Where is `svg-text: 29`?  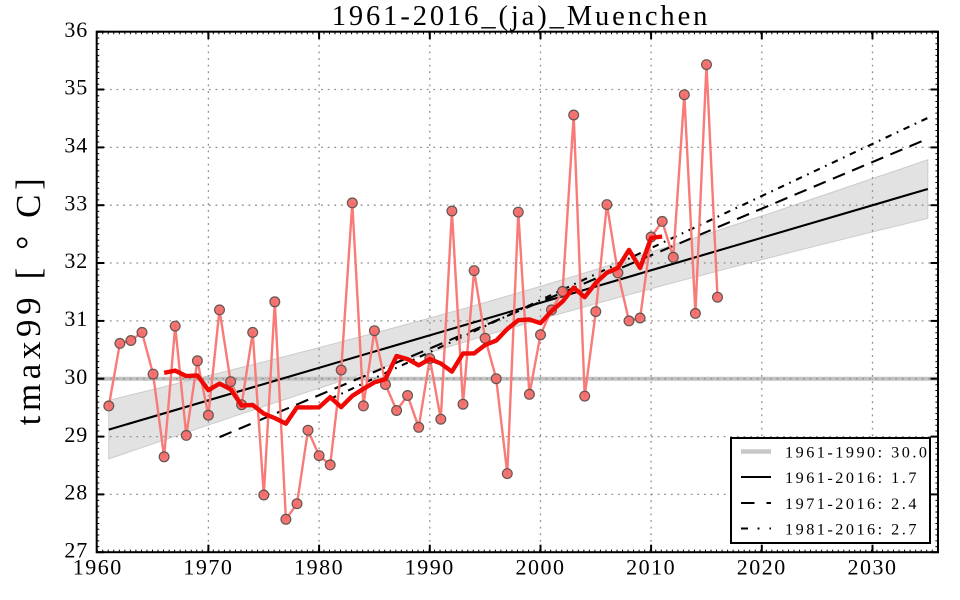
svg-text: 29 is located at coordinates (76, 434).